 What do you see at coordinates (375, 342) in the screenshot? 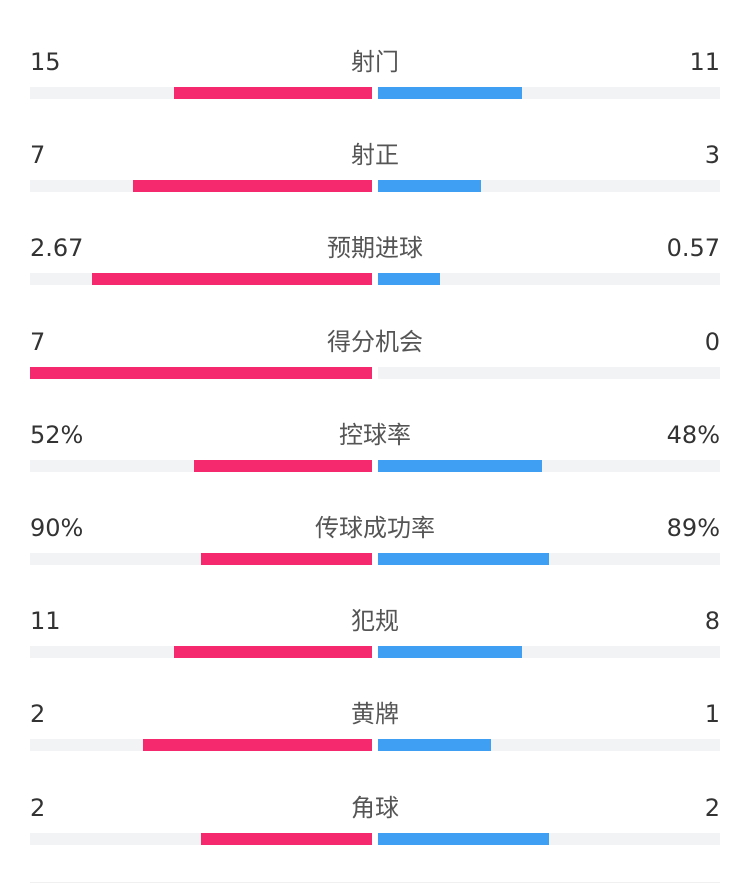
I see `stat-category-label: 得分机会` at bounding box center [375, 342].